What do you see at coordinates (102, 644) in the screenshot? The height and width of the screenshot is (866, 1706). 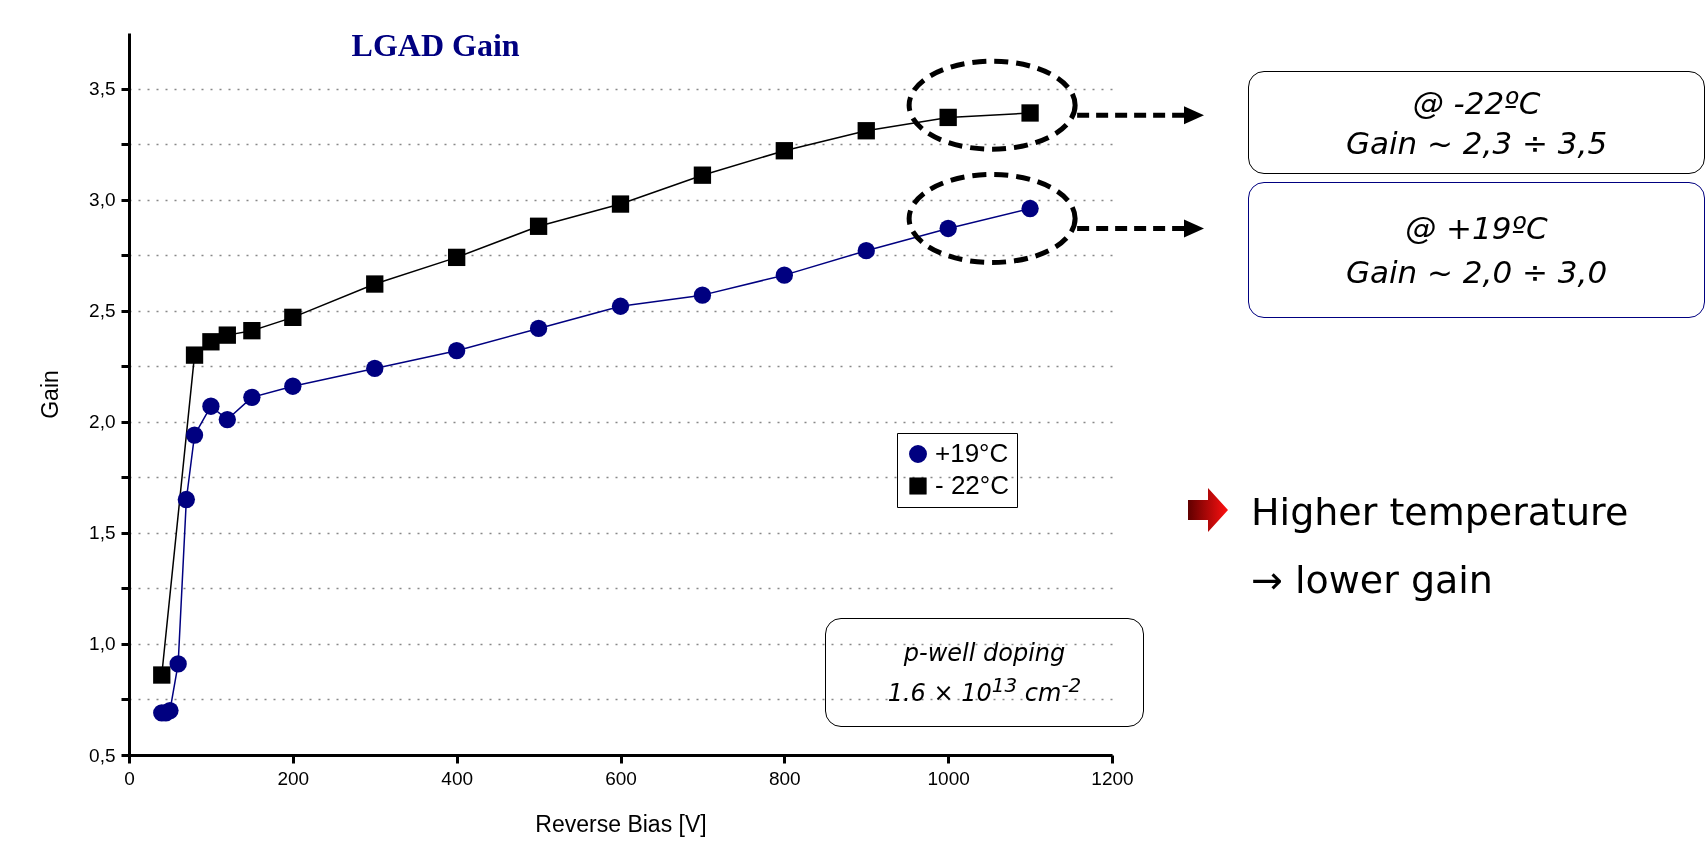 I see `y-tick-label: 1,0` at bounding box center [102, 644].